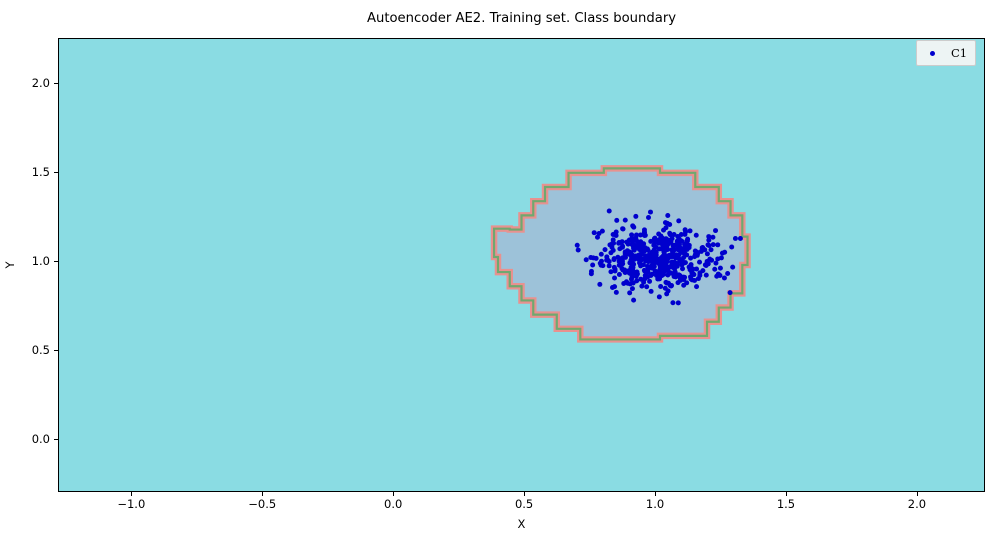 The height and width of the screenshot is (547, 1001). What do you see at coordinates (40, 349) in the screenshot?
I see `y-tick-label: 0.5` at bounding box center [40, 349].